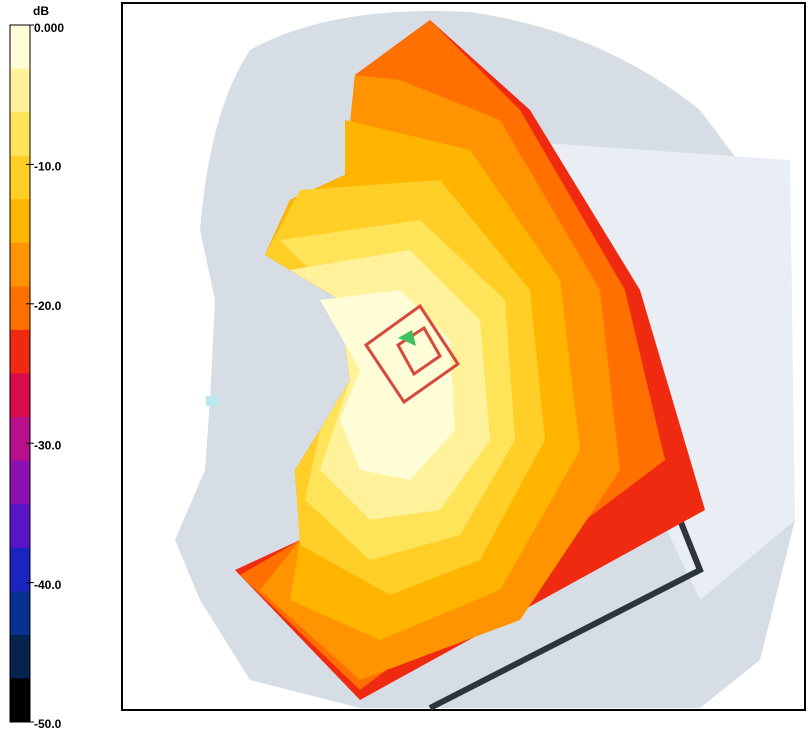 The image size is (809, 744). I want to click on tick-label: -20.0, so click(48, 306).